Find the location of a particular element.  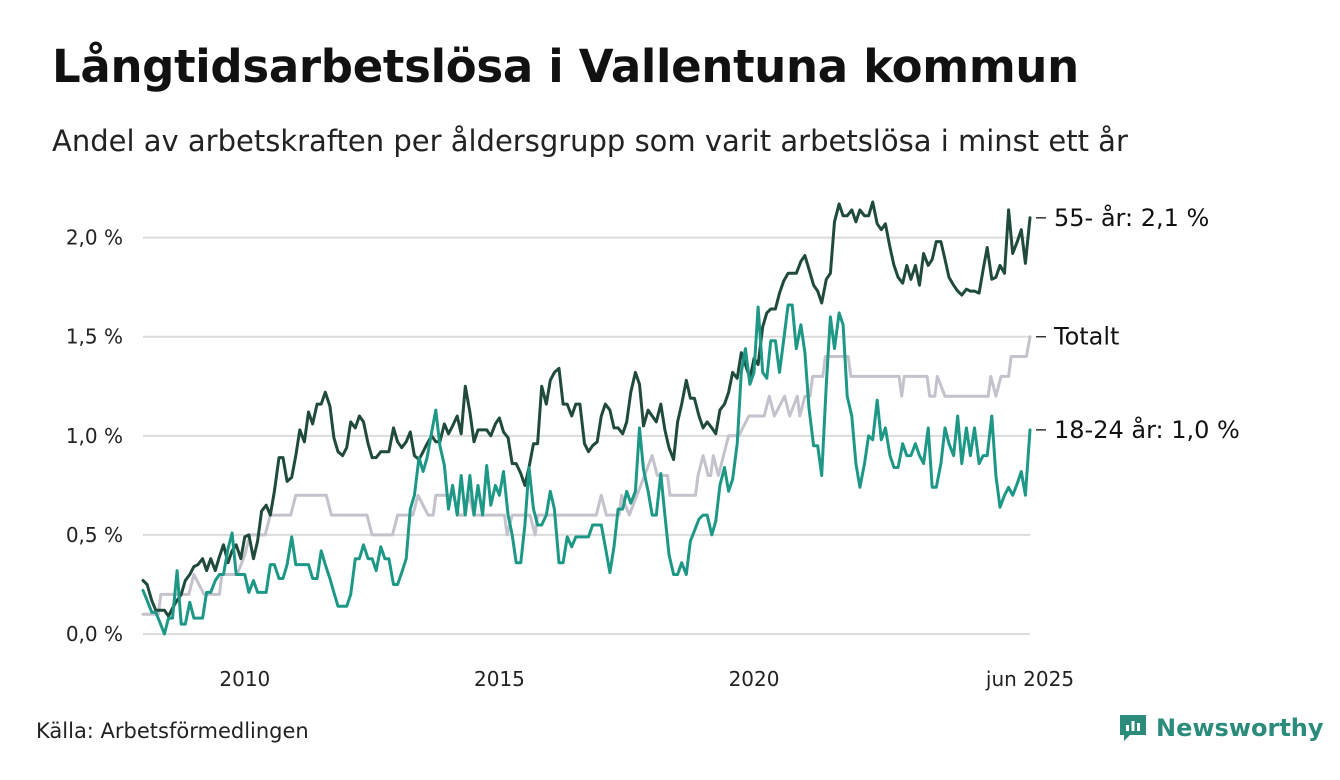

y-tick-label: 1,5 % is located at coordinates (94, 337).